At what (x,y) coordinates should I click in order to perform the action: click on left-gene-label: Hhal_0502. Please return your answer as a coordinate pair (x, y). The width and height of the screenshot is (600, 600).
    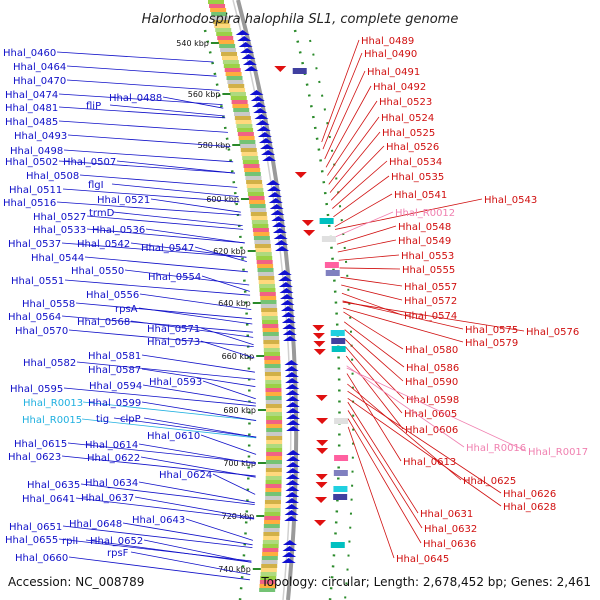
    Looking at the image, I should click on (31, 162).